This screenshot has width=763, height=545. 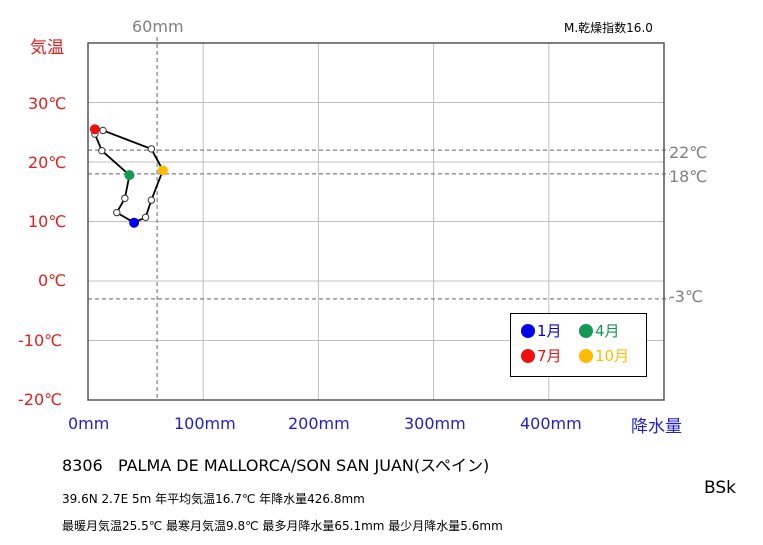 I want to click on x-tick-label: 0mm, so click(x=89, y=423).